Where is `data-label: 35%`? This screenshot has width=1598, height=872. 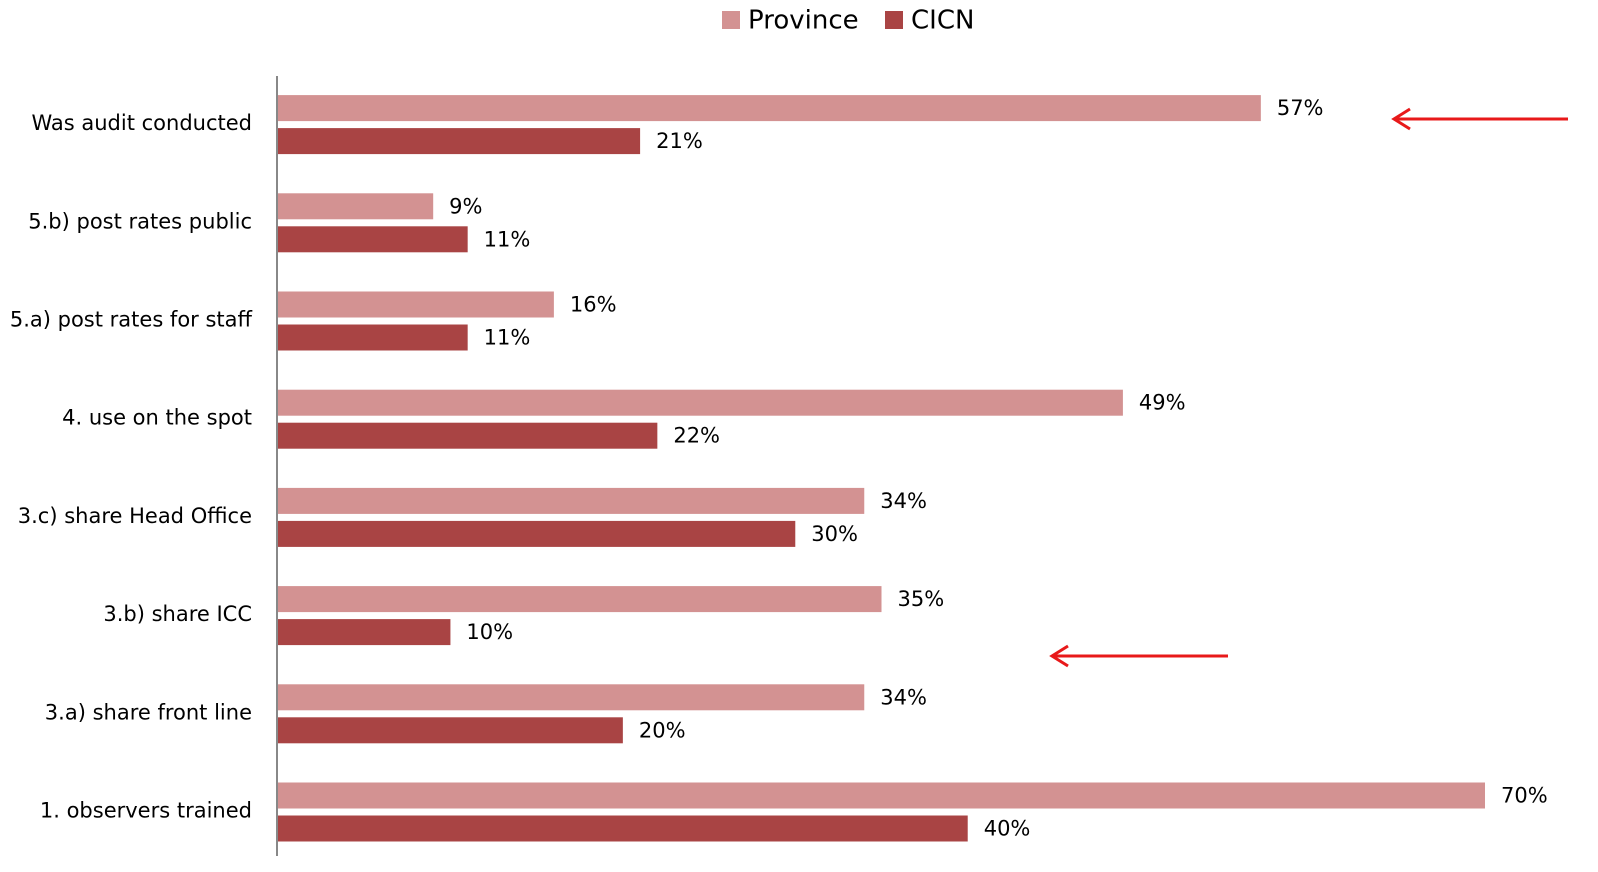
data-label: 35% is located at coordinates (921, 599).